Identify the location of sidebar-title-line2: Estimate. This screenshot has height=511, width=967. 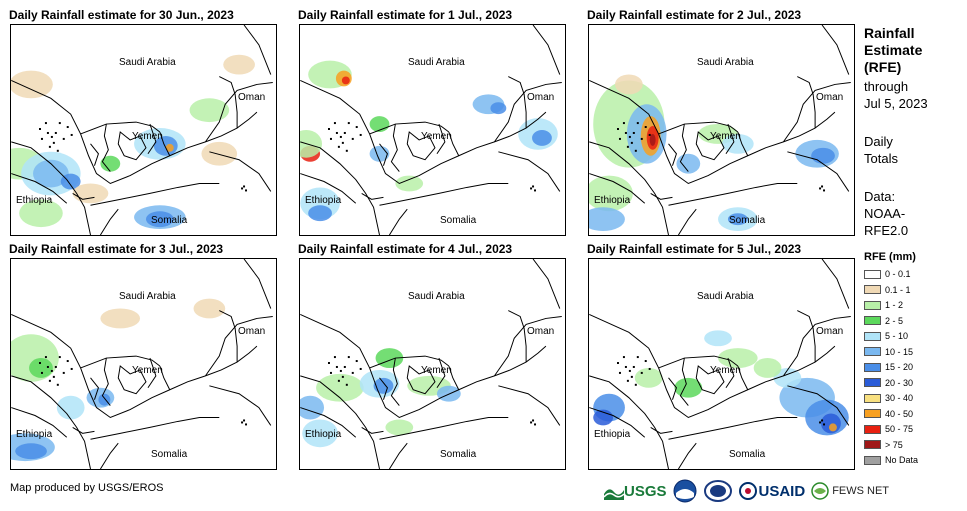
(893, 50).